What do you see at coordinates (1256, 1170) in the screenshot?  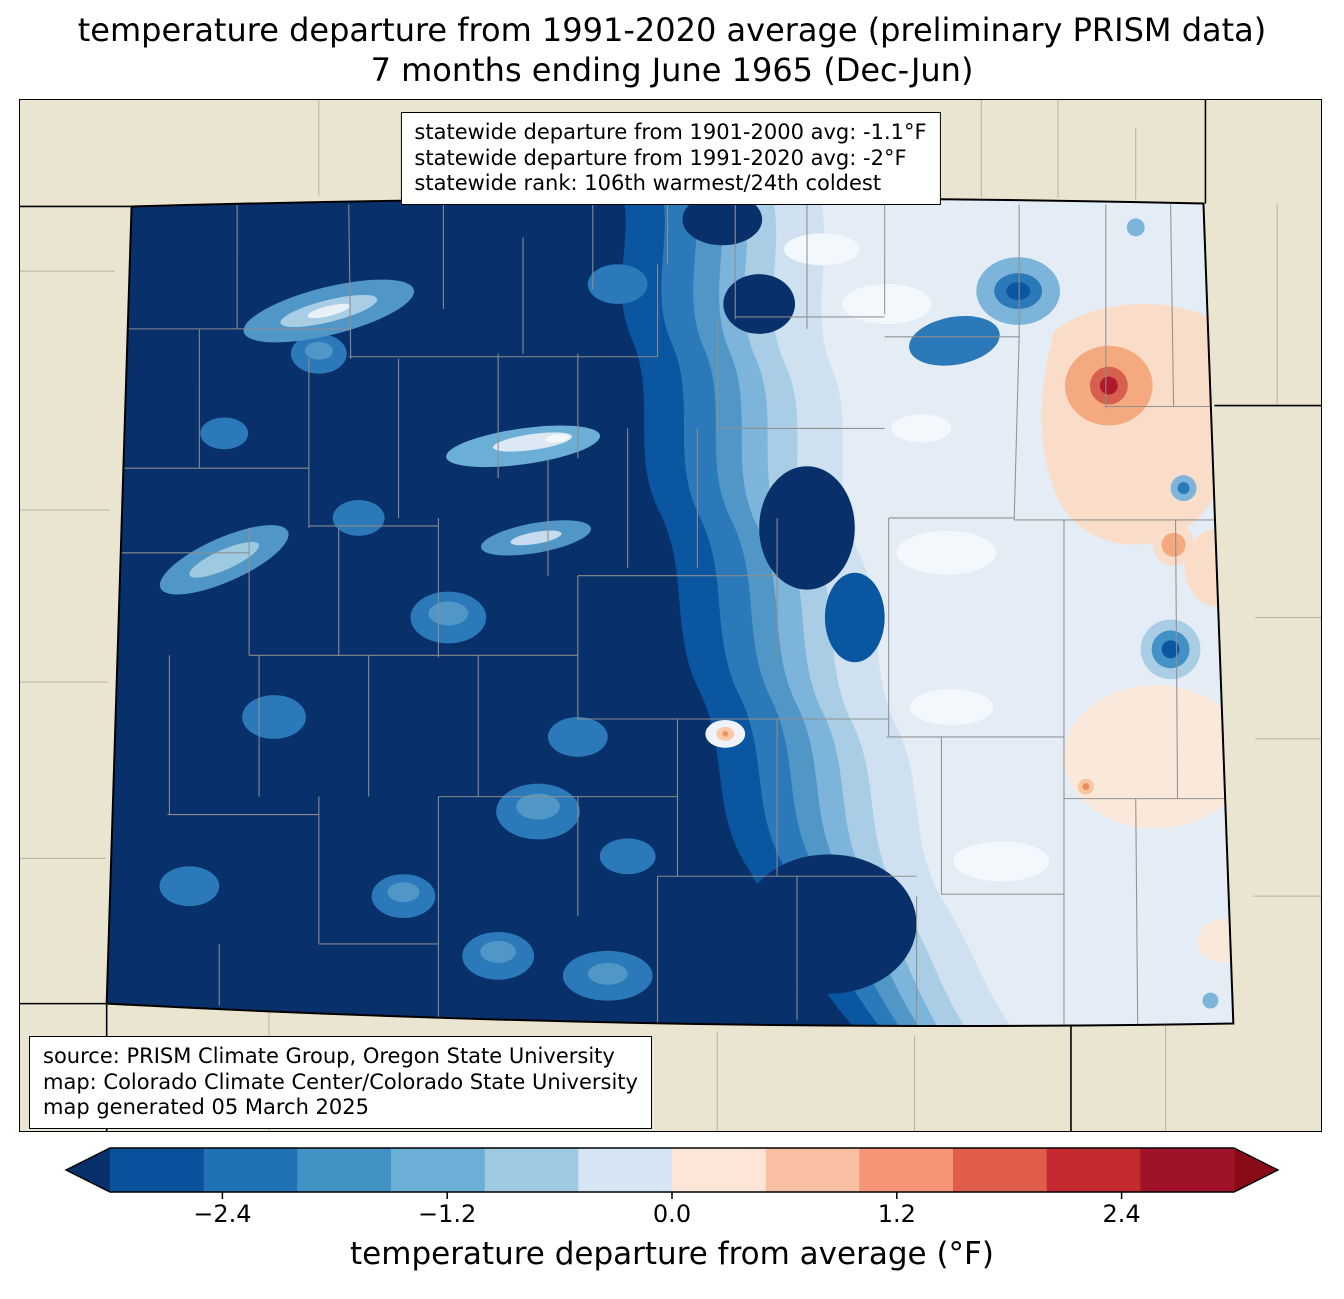 I see `colorbar-over-arrow` at bounding box center [1256, 1170].